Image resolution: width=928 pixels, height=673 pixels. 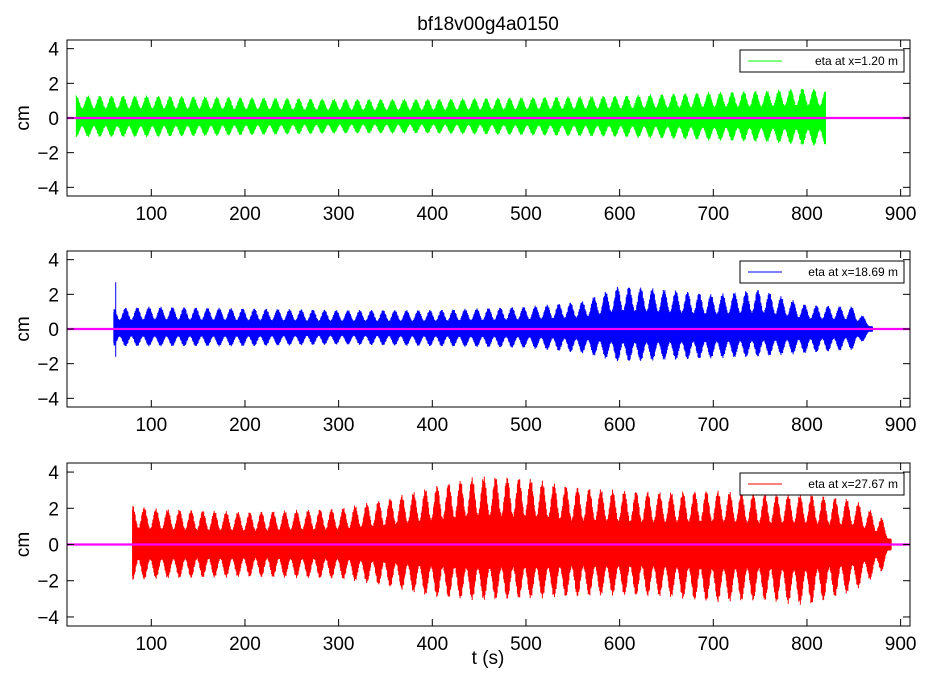 I want to click on x-axis-label: t (s), so click(x=488, y=658).